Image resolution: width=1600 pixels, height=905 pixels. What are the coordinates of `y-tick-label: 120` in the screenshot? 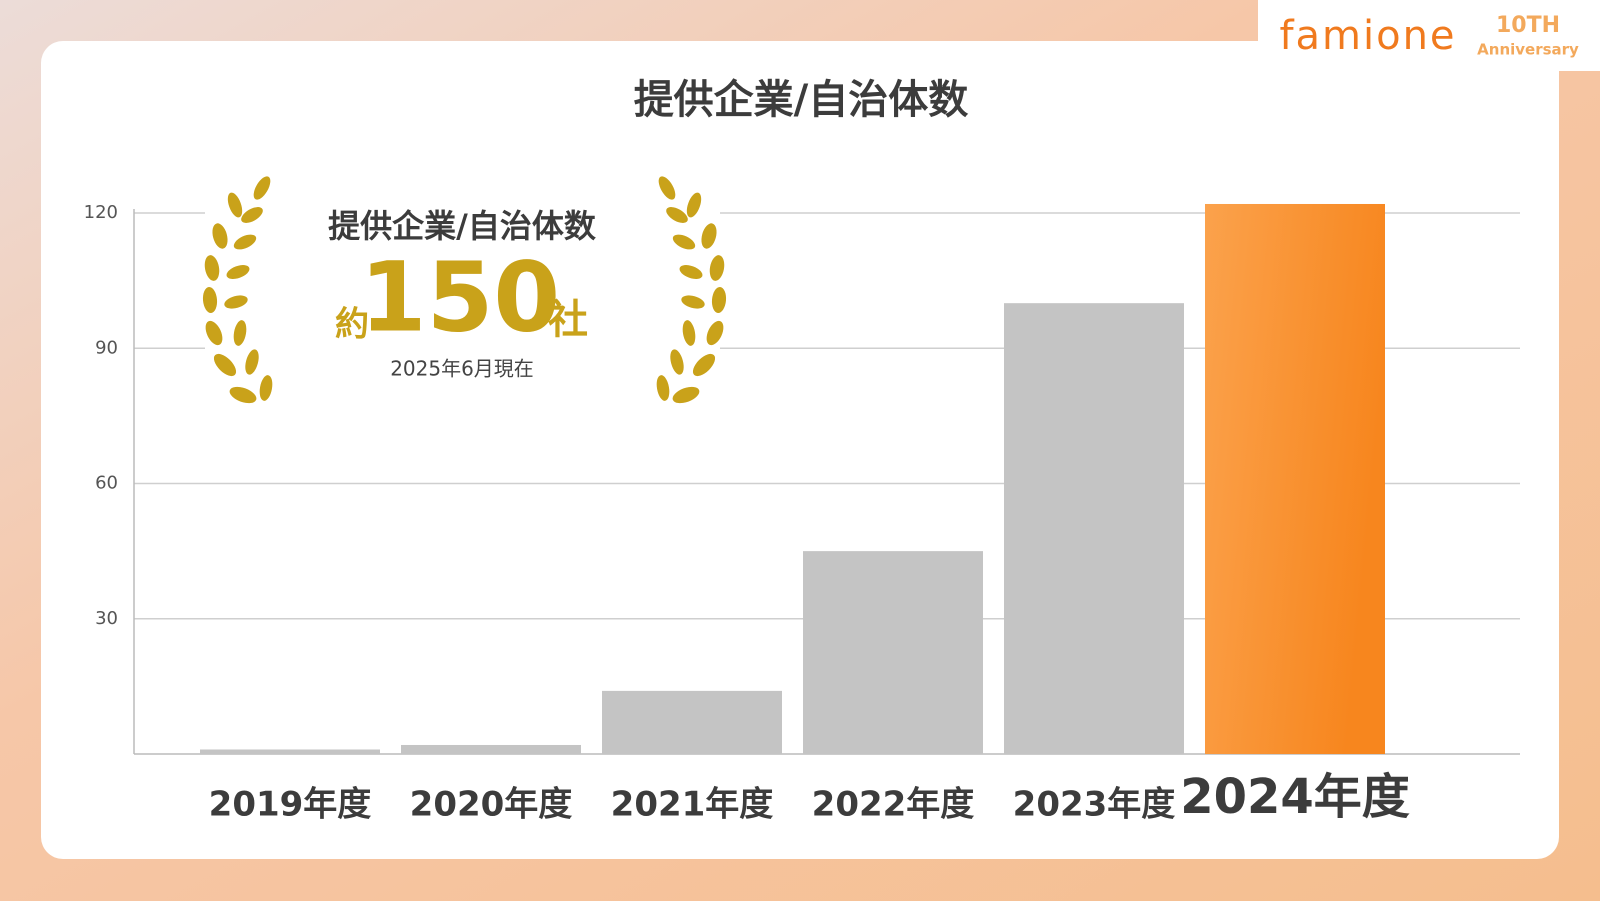 It's located at (101, 212).